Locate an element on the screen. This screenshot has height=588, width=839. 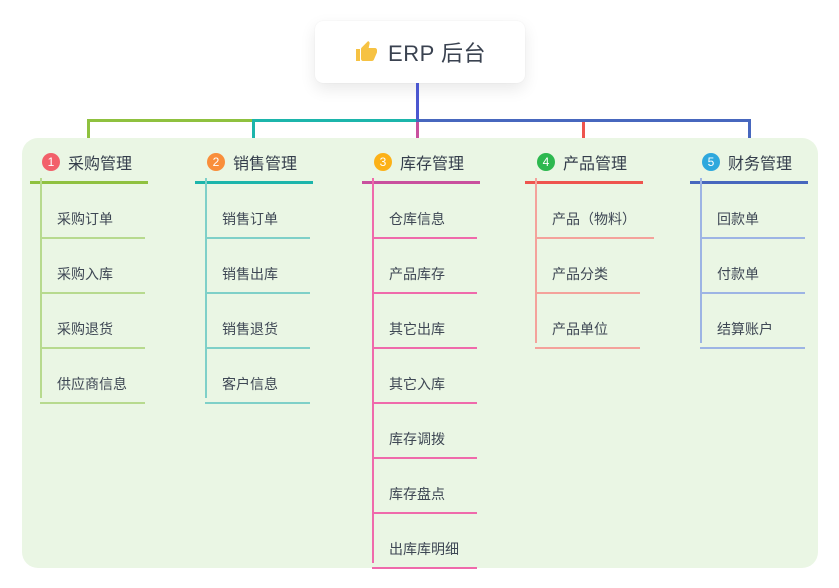
node-item-label: 其它出库 is located at coordinates (417, 329).